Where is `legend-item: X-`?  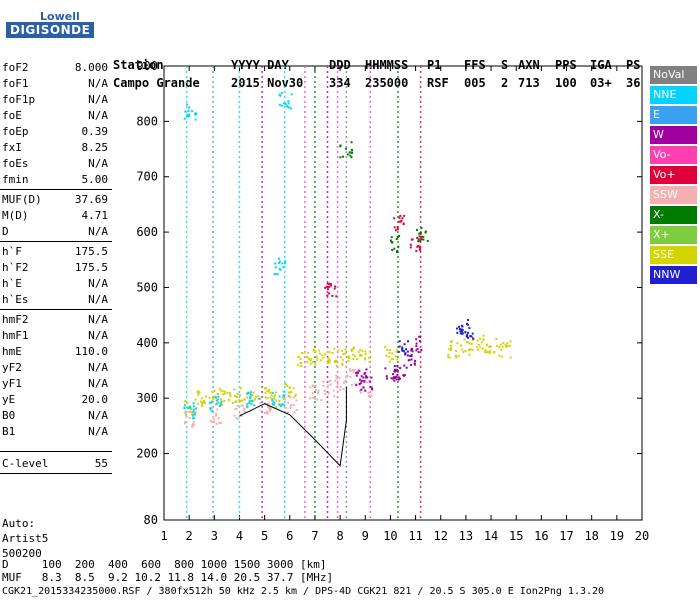
legend-item: X- is located at coordinates (673, 215).